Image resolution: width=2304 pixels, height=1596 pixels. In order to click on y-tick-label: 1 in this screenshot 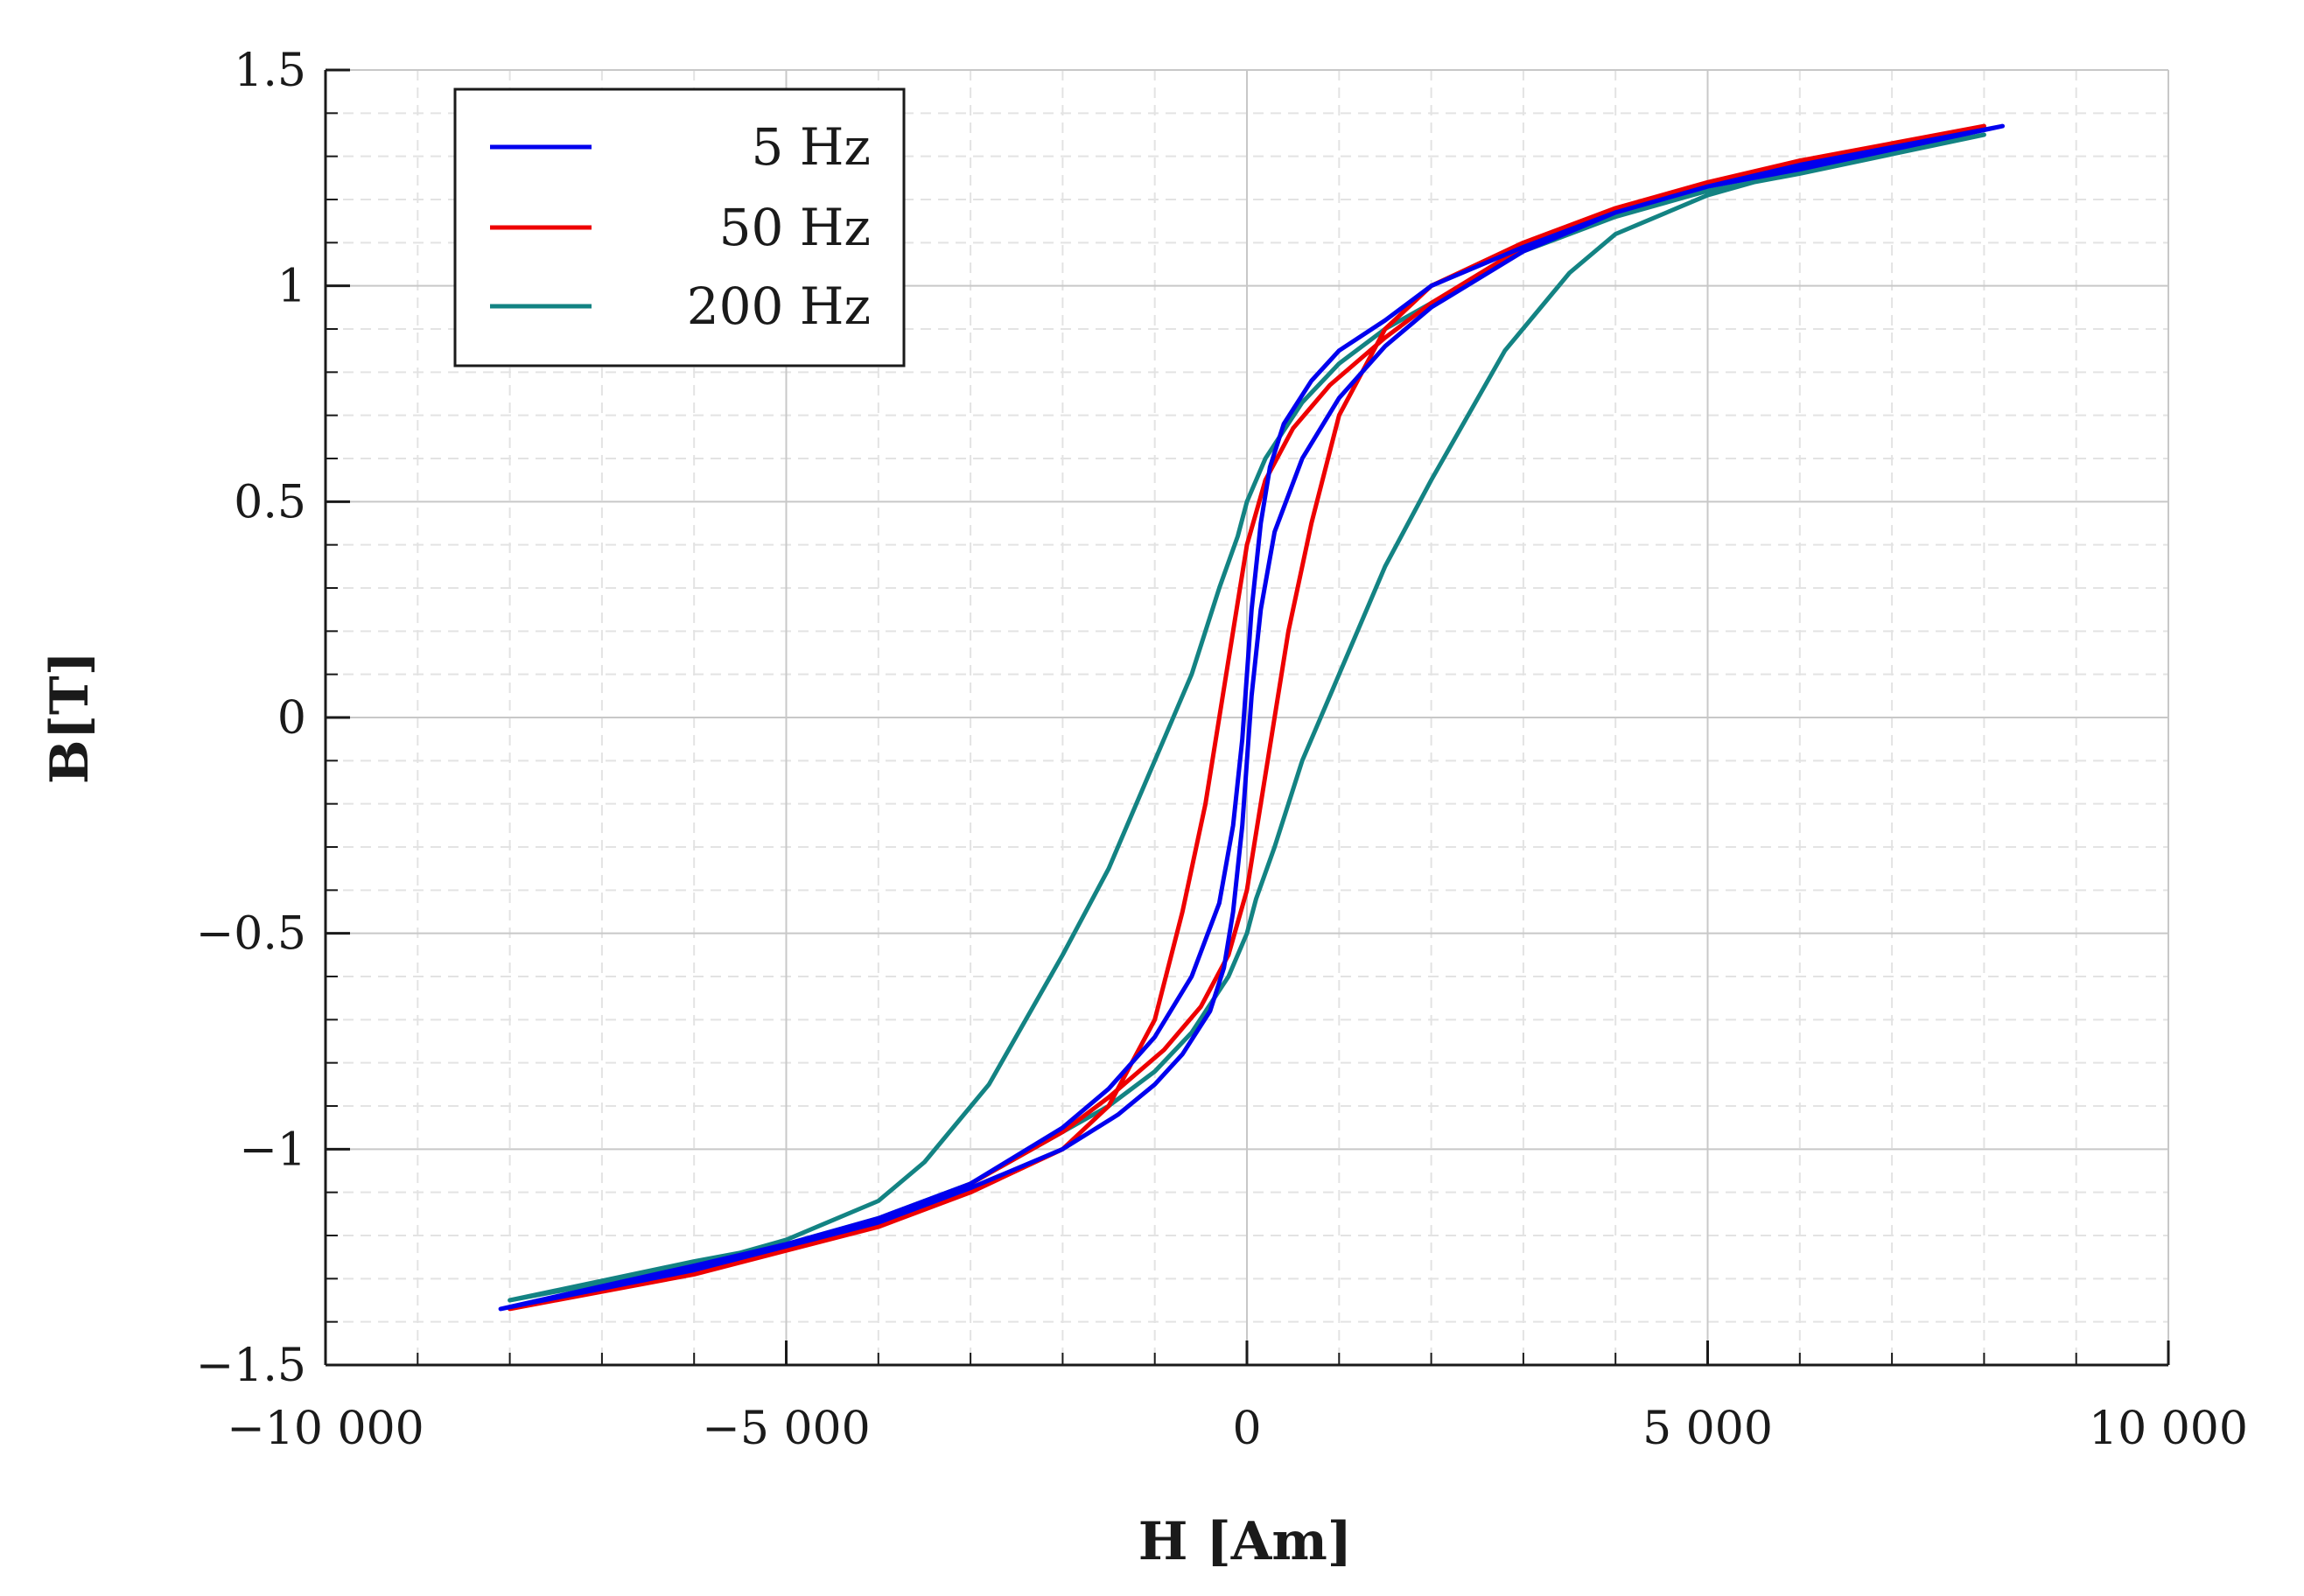, I will do `click(291, 287)`.